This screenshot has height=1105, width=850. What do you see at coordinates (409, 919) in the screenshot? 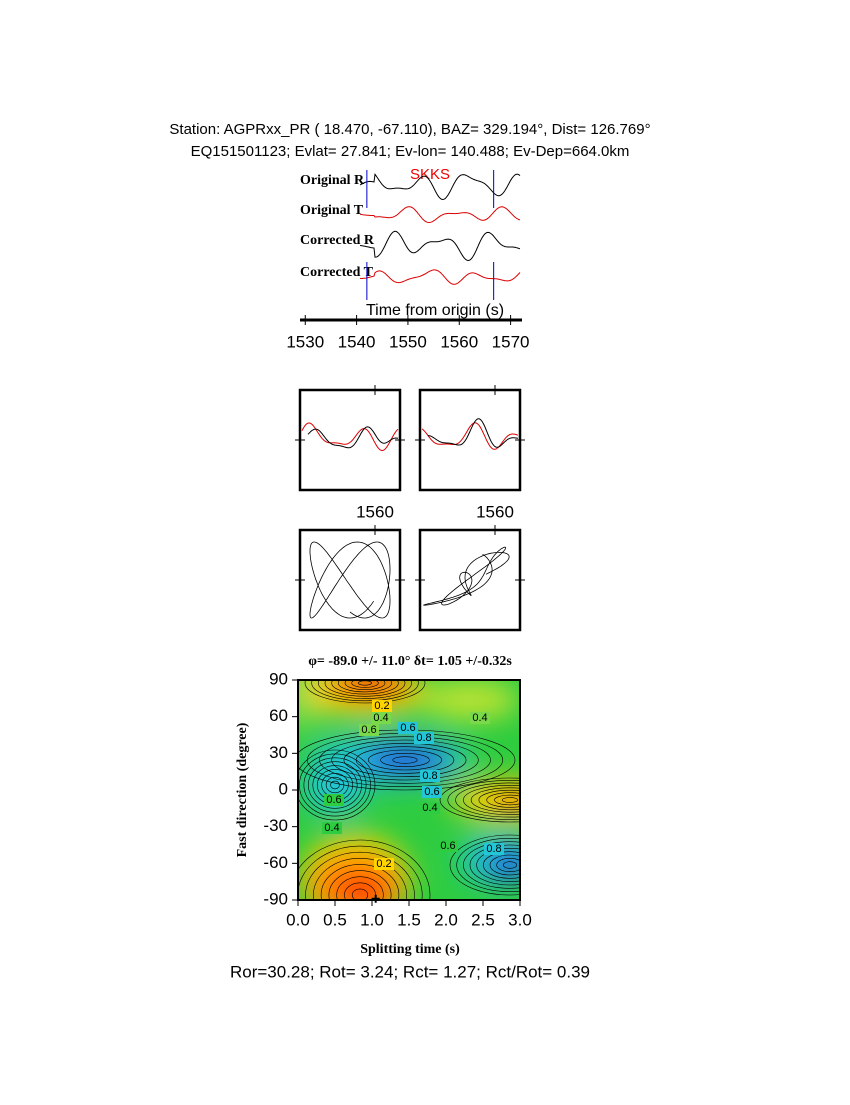
I see `x-tick-label: 1.5` at bounding box center [409, 919].